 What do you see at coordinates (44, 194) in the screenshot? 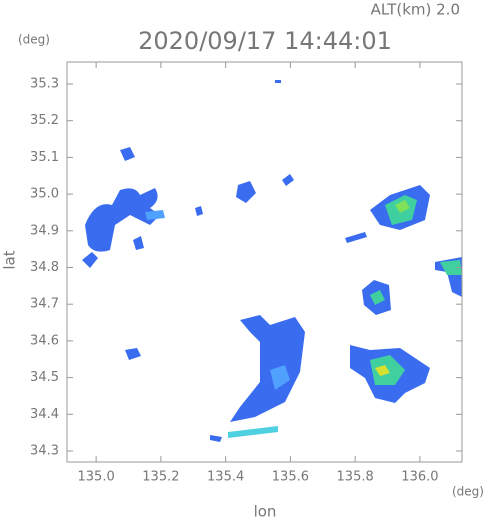
I see `y-tick-label: 35.0` at bounding box center [44, 194].